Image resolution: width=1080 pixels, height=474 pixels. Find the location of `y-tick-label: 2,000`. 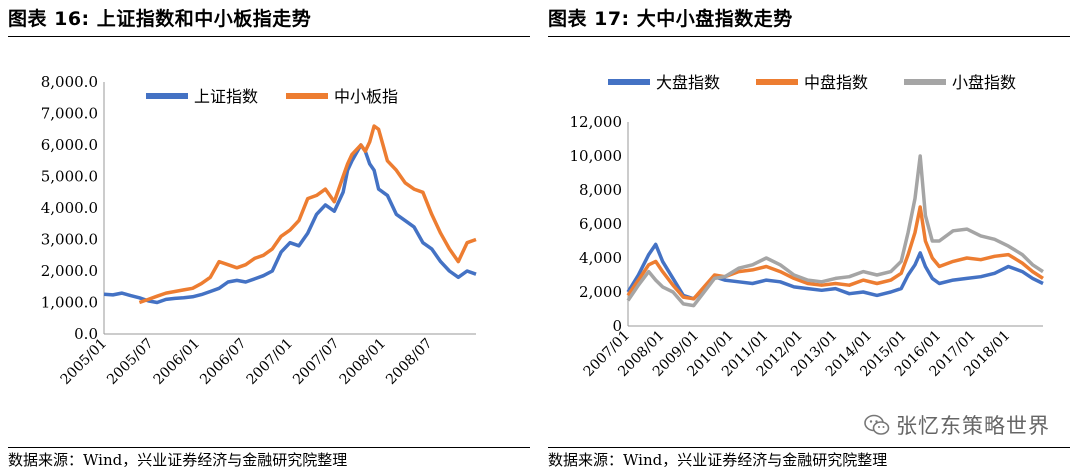

y-tick-label: 2,000 is located at coordinates (600, 292).